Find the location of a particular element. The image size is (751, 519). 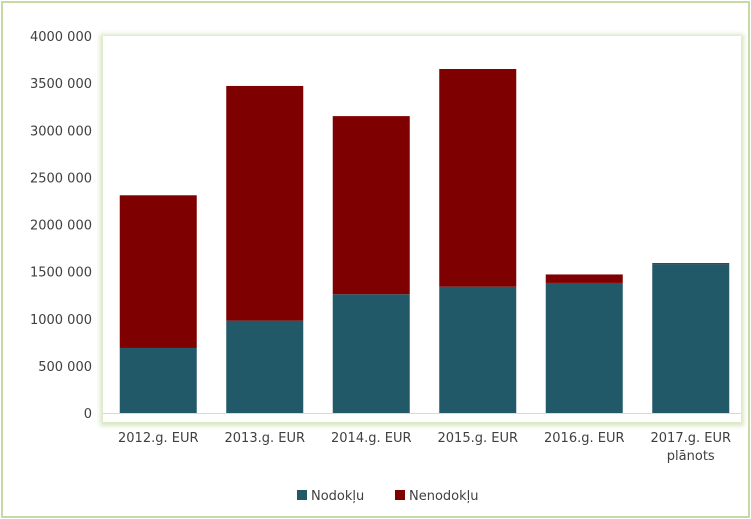

x-tick-label: 2014.g. EUR is located at coordinates (371, 438).